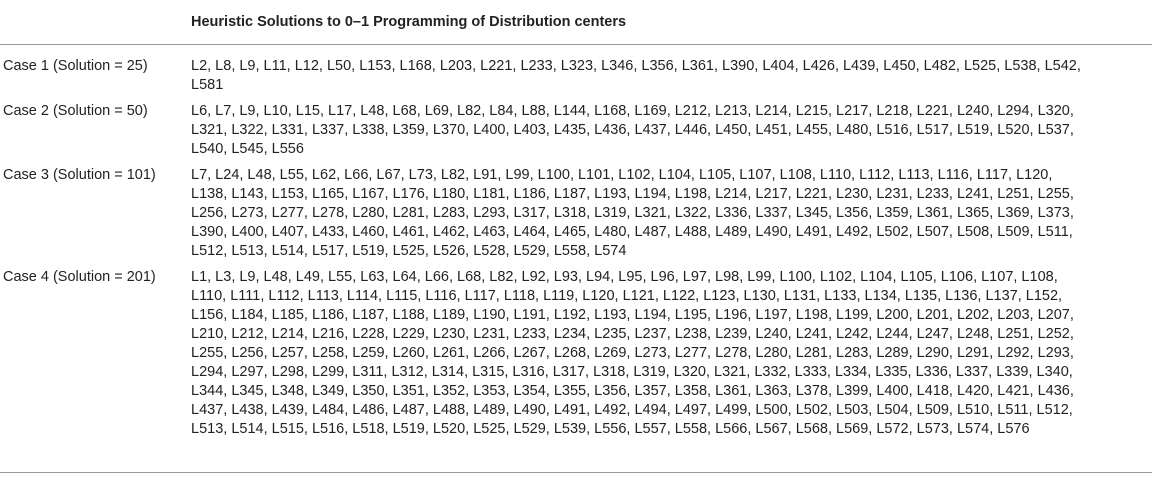 The image size is (1152, 477). Describe the element at coordinates (79, 277) in the screenshot. I see `case-label: Case 4 (Solution = 201)` at that location.